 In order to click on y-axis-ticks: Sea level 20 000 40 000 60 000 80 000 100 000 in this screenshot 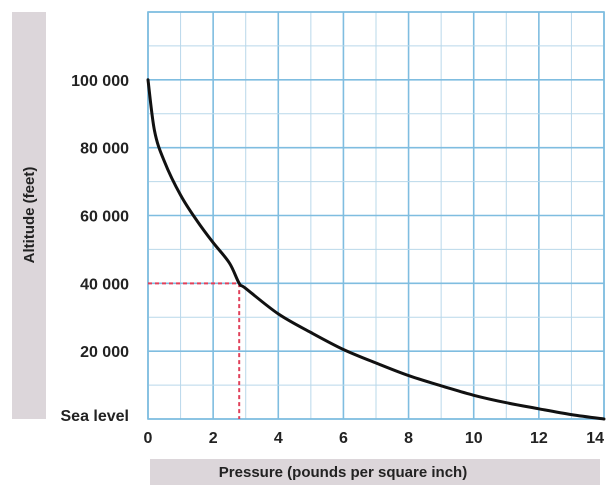, I will do `click(95, 249)`.